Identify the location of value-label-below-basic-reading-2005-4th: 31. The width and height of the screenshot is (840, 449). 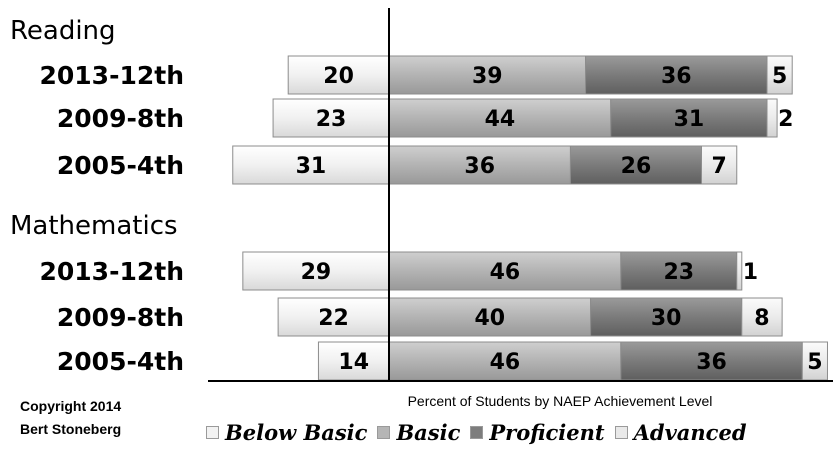
(311, 166).